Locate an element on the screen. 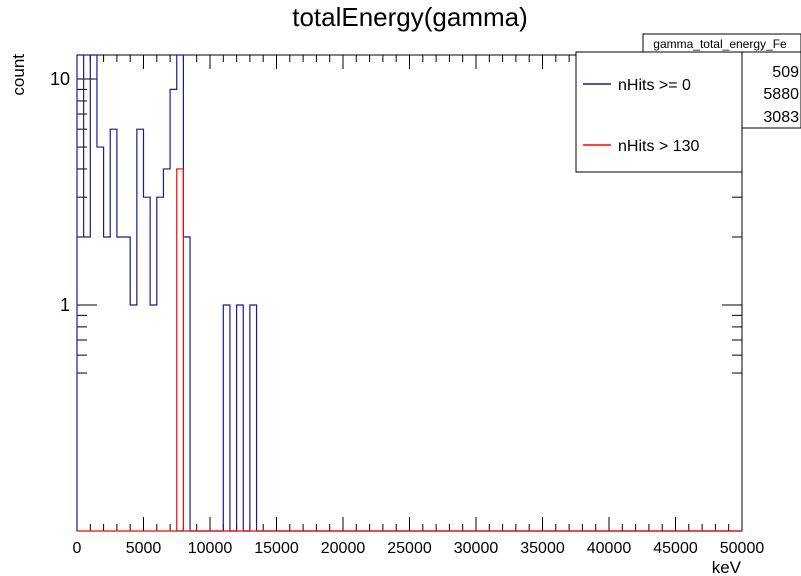 The image size is (801, 576). legend-frame is located at coordinates (659, 112).